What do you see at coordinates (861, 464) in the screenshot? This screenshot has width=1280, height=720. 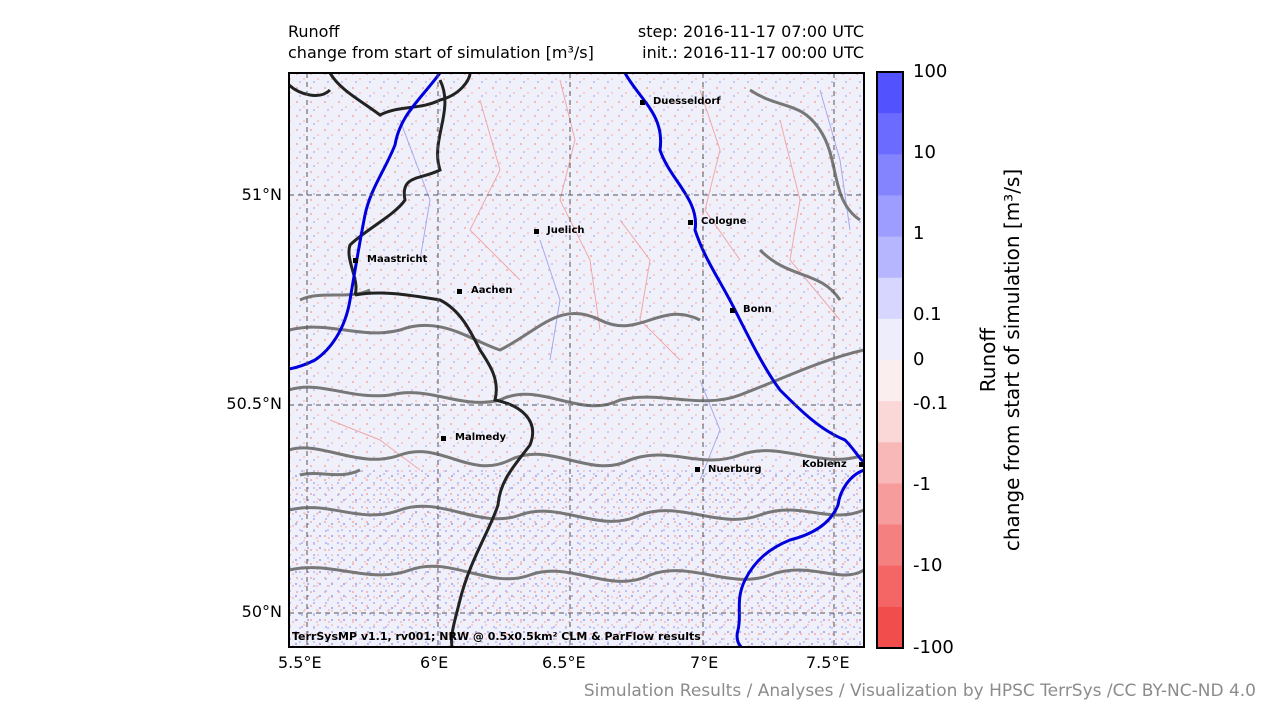 I see `city-marker-koblenz` at bounding box center [861, 464].